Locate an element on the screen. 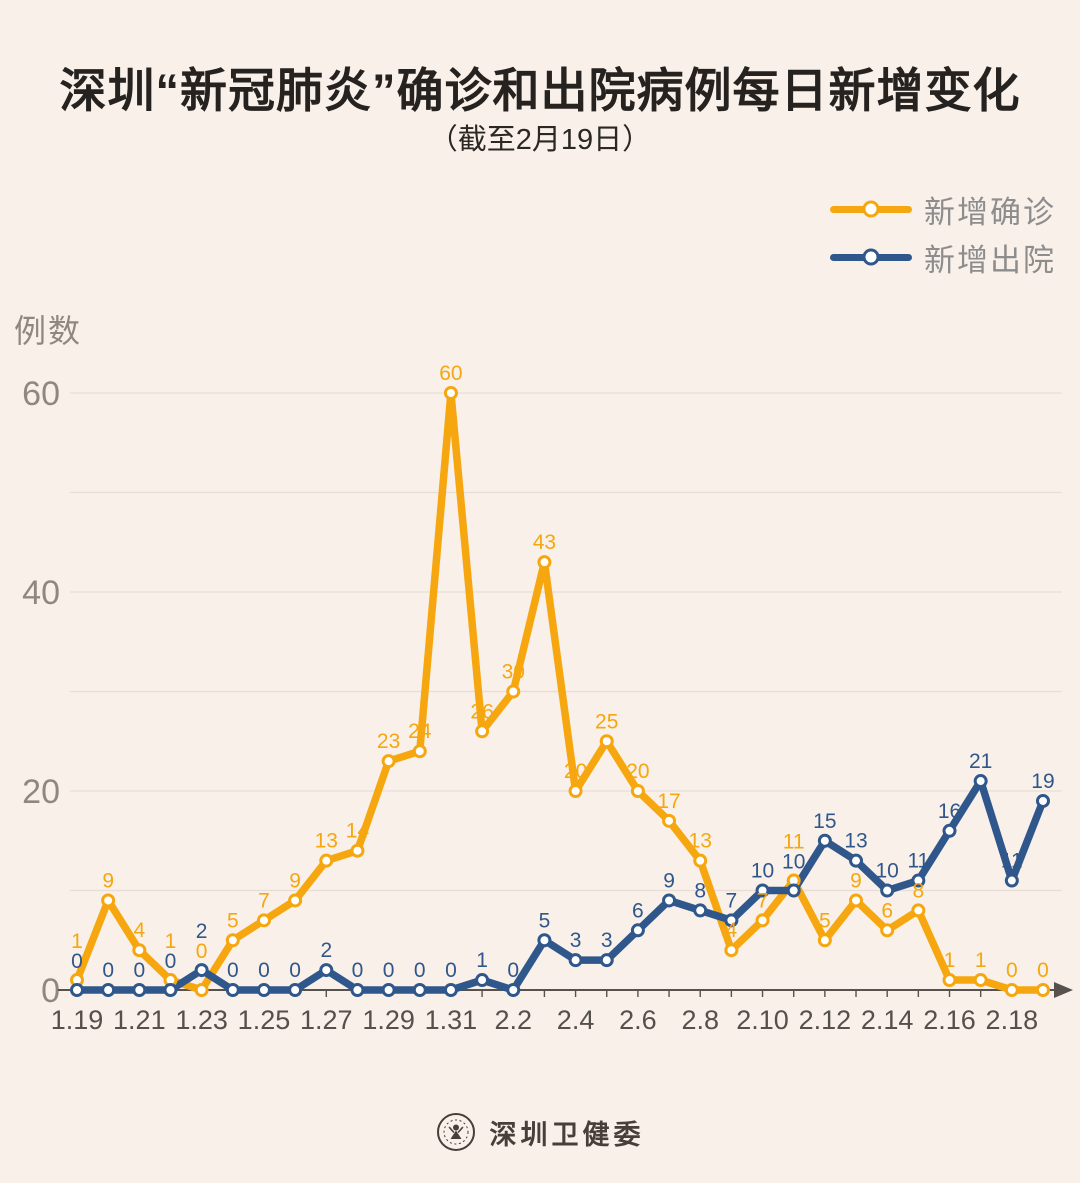 The image size is (1080, 1183). footer: 深圳卫健委 is located at coordinates (540, 1132).